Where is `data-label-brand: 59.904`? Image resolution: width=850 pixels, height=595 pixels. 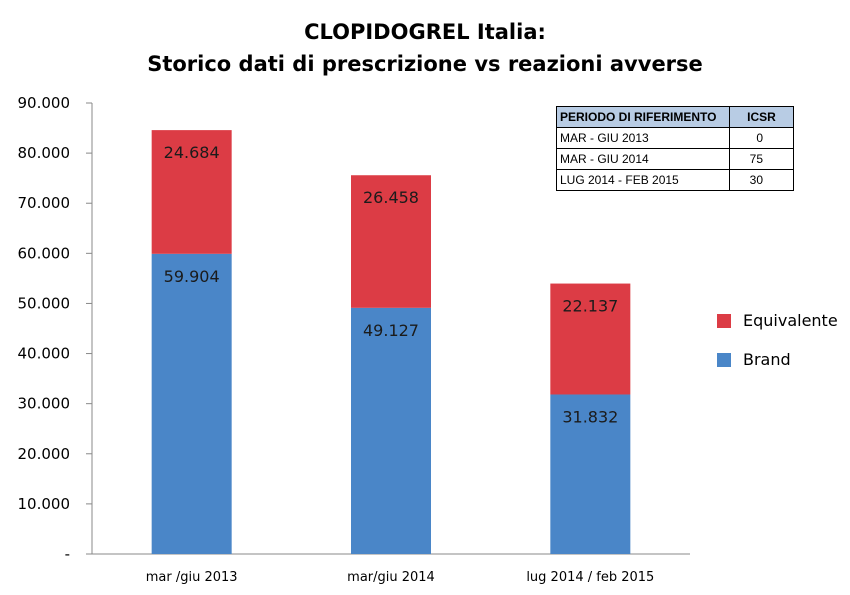
data-label-brand: 59.904 is located at coordinates (192, 276).